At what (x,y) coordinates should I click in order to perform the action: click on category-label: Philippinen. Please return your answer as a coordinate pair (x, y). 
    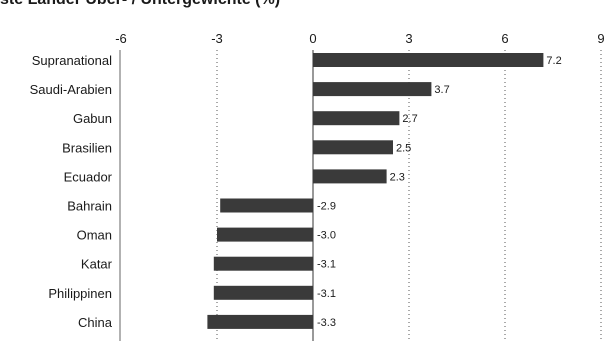
    Looking at the image, I should click on (80, 293).